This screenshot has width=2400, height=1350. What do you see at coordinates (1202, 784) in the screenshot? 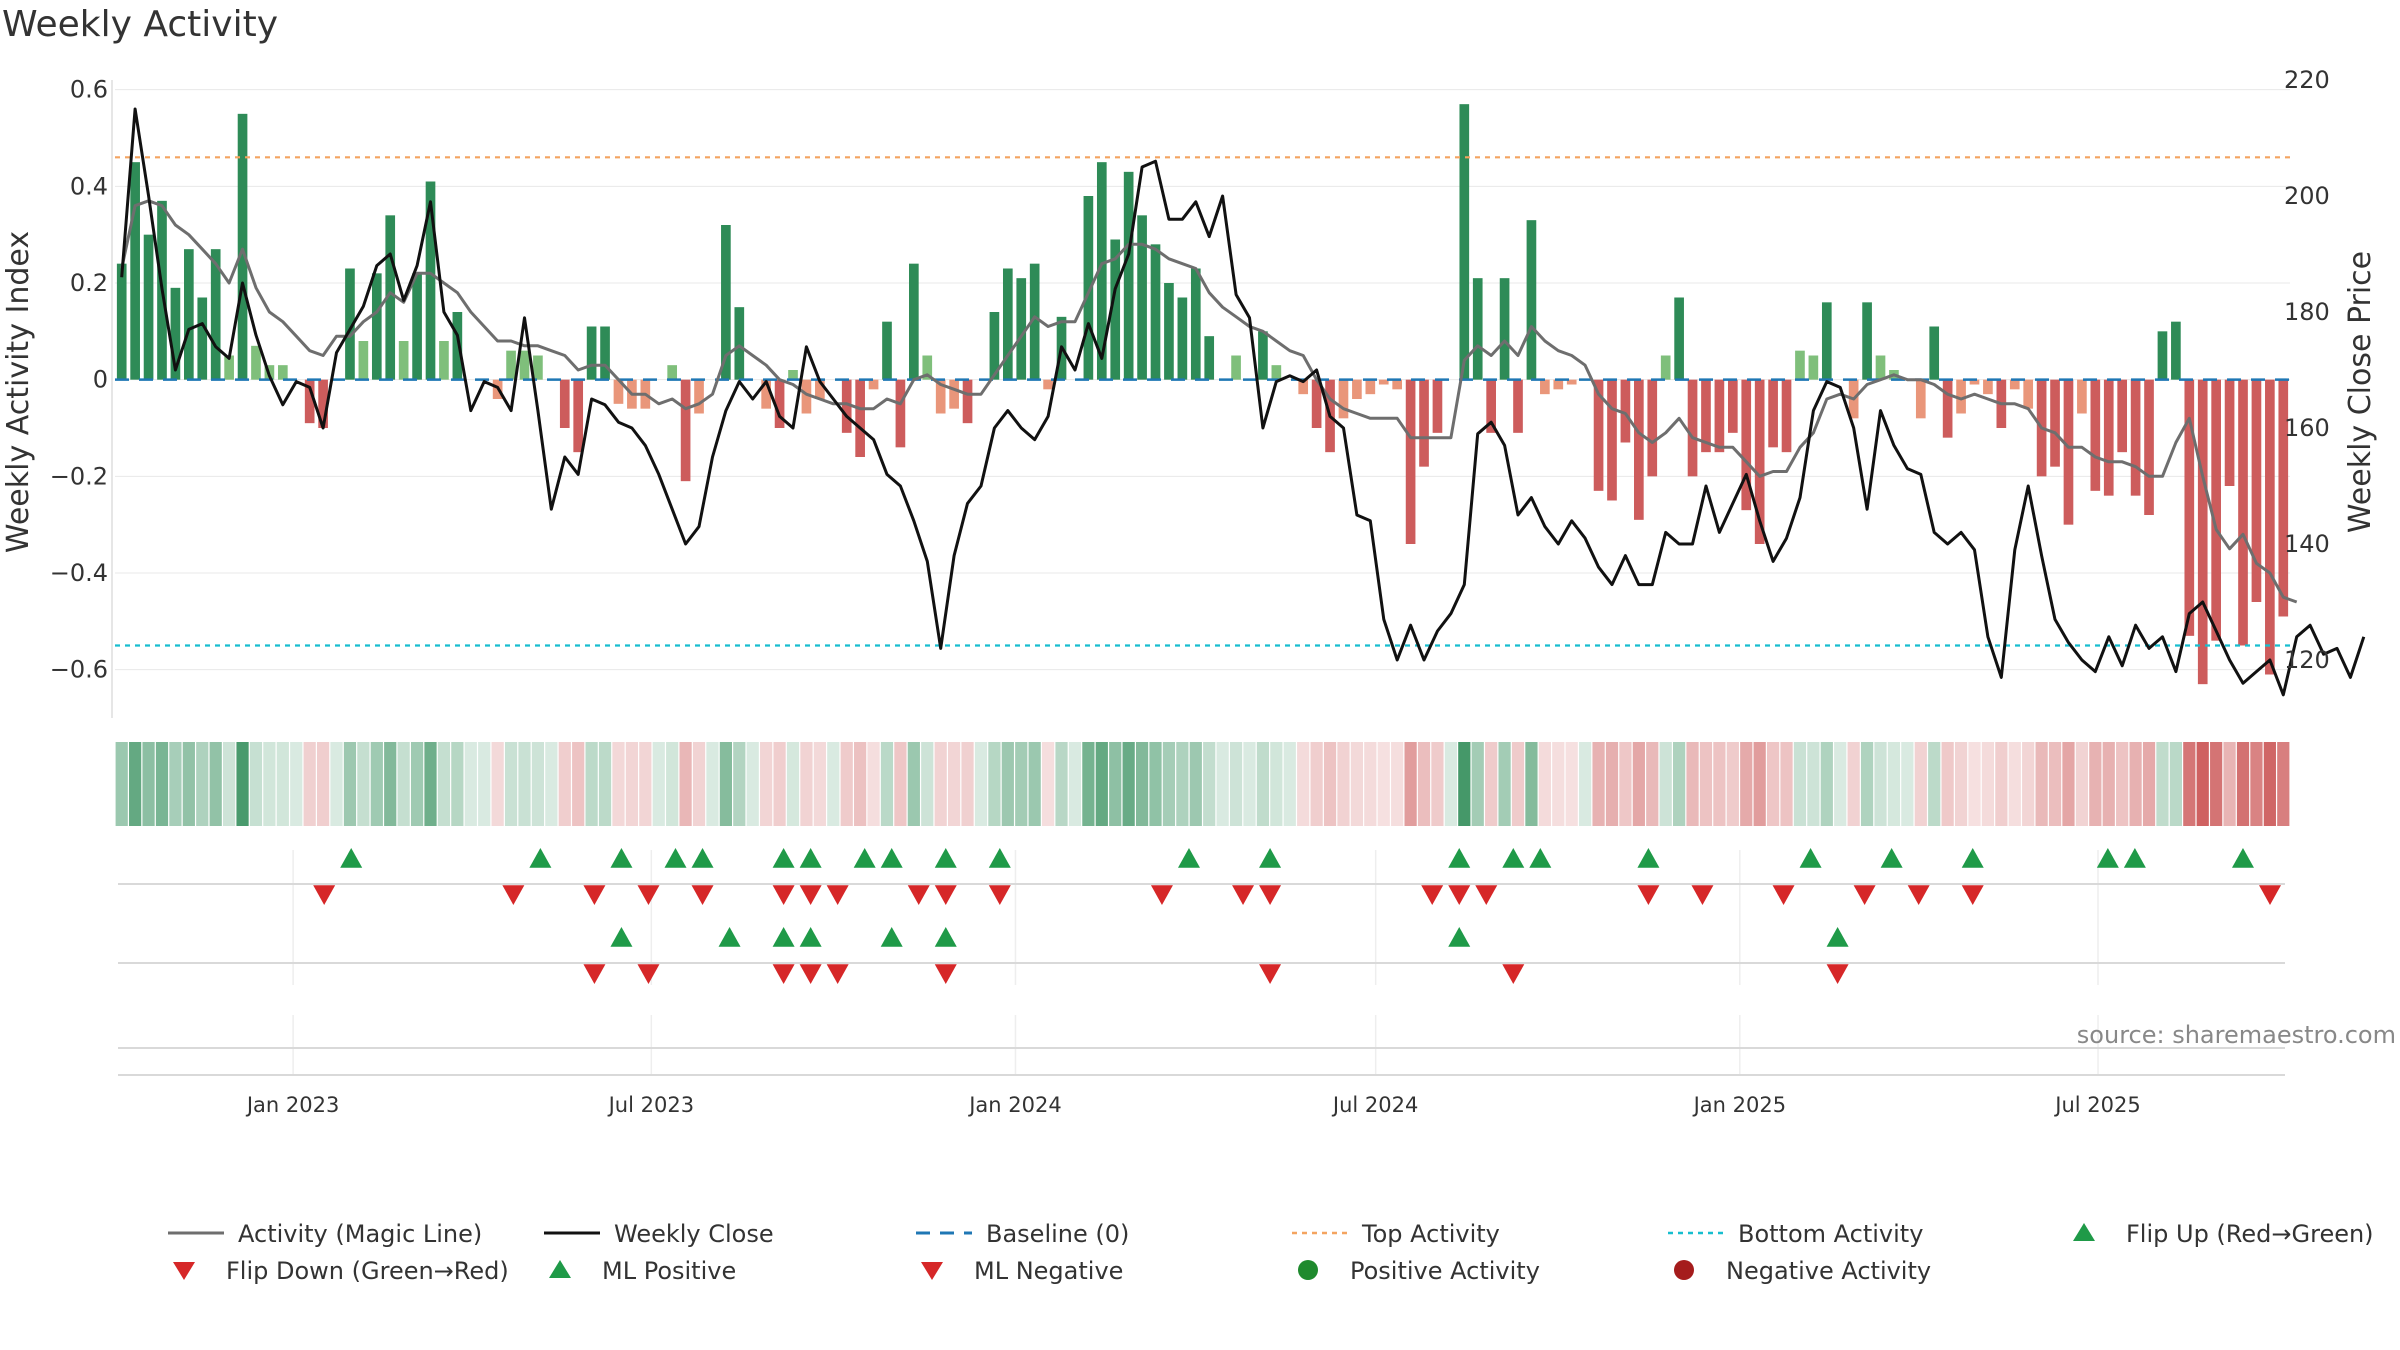
I see `activity-heat-strip` at bounding box center [1202, 784].